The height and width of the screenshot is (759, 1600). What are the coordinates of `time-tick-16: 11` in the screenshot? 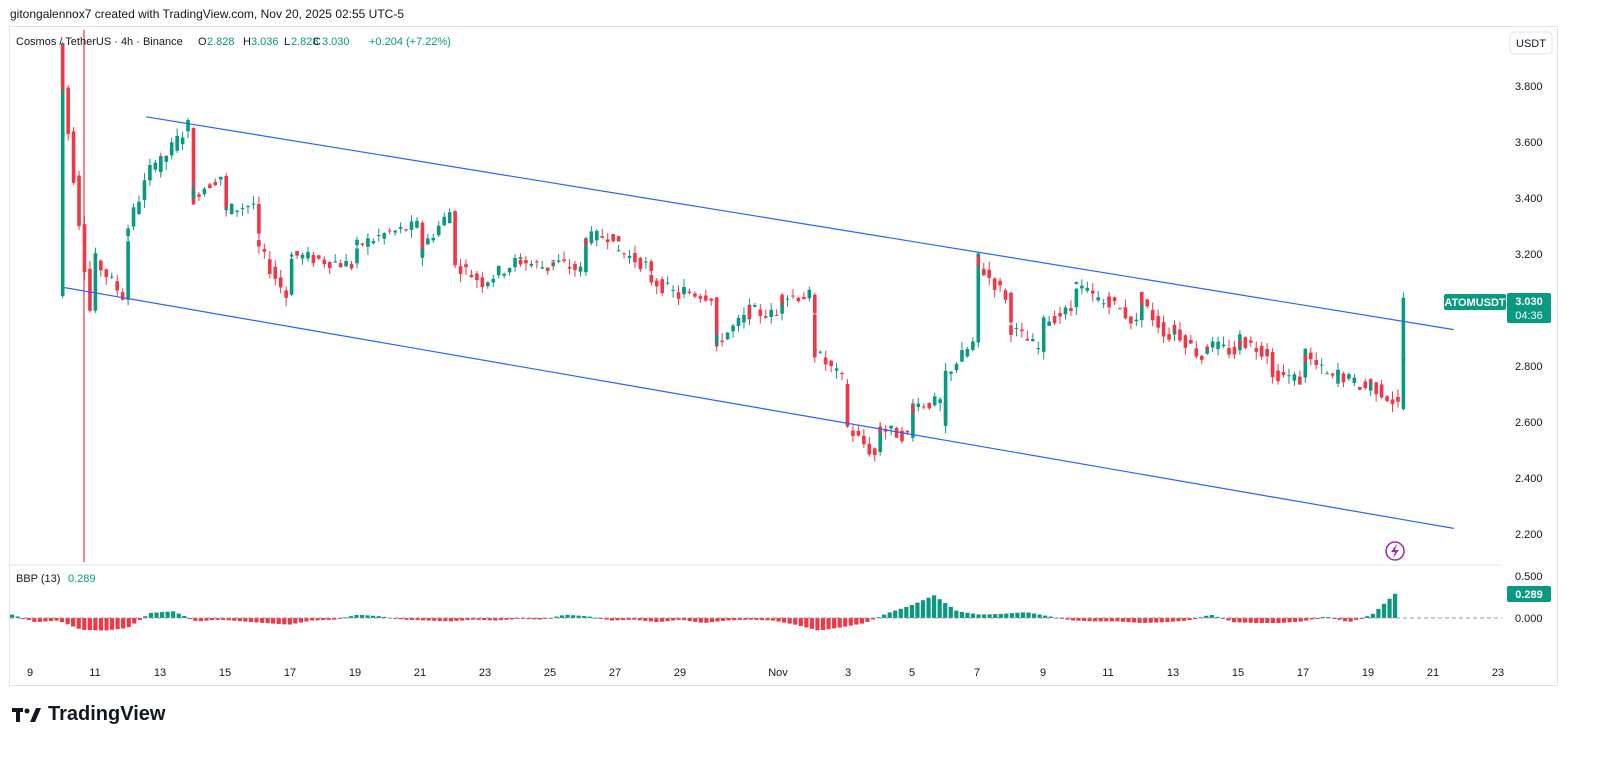 It's located at (1107, 673).